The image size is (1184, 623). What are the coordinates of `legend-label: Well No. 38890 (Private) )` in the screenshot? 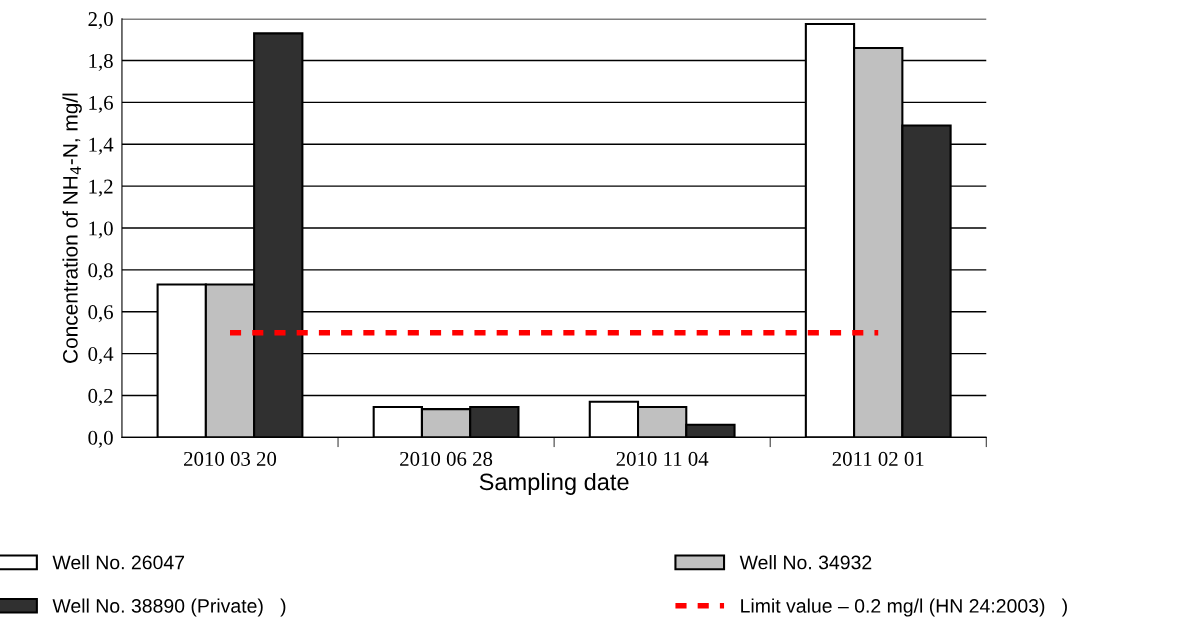 It's located at (169, 607).